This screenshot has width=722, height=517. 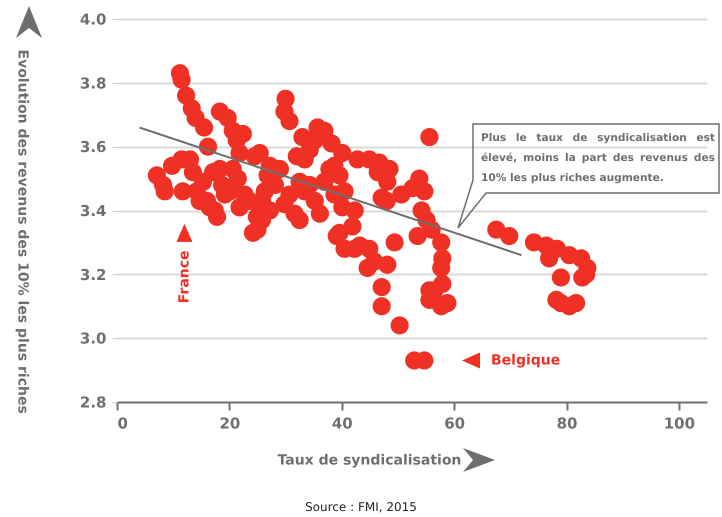 I want to click on y-tick-label: 3.4, so click(x=93, y=211).